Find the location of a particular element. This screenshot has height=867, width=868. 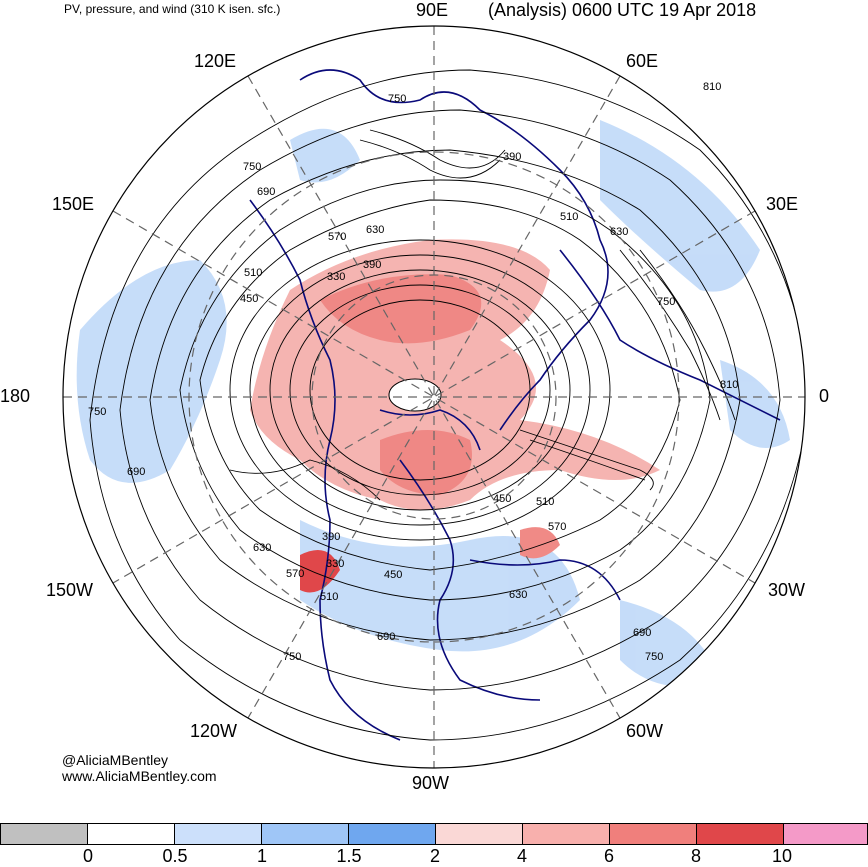

colorbar-tick: 2 is located at coordinates (435, 856).